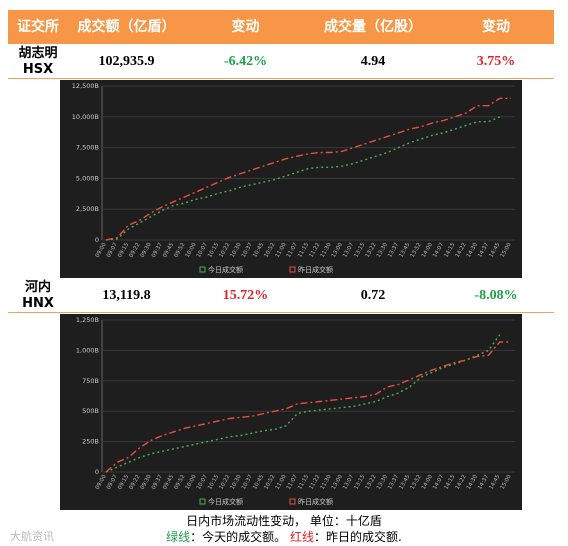  What do you see at coordinates (38, 53) in the screenshot?
I see `exchange-name: 胡志明` at bounding box center [38, 53].